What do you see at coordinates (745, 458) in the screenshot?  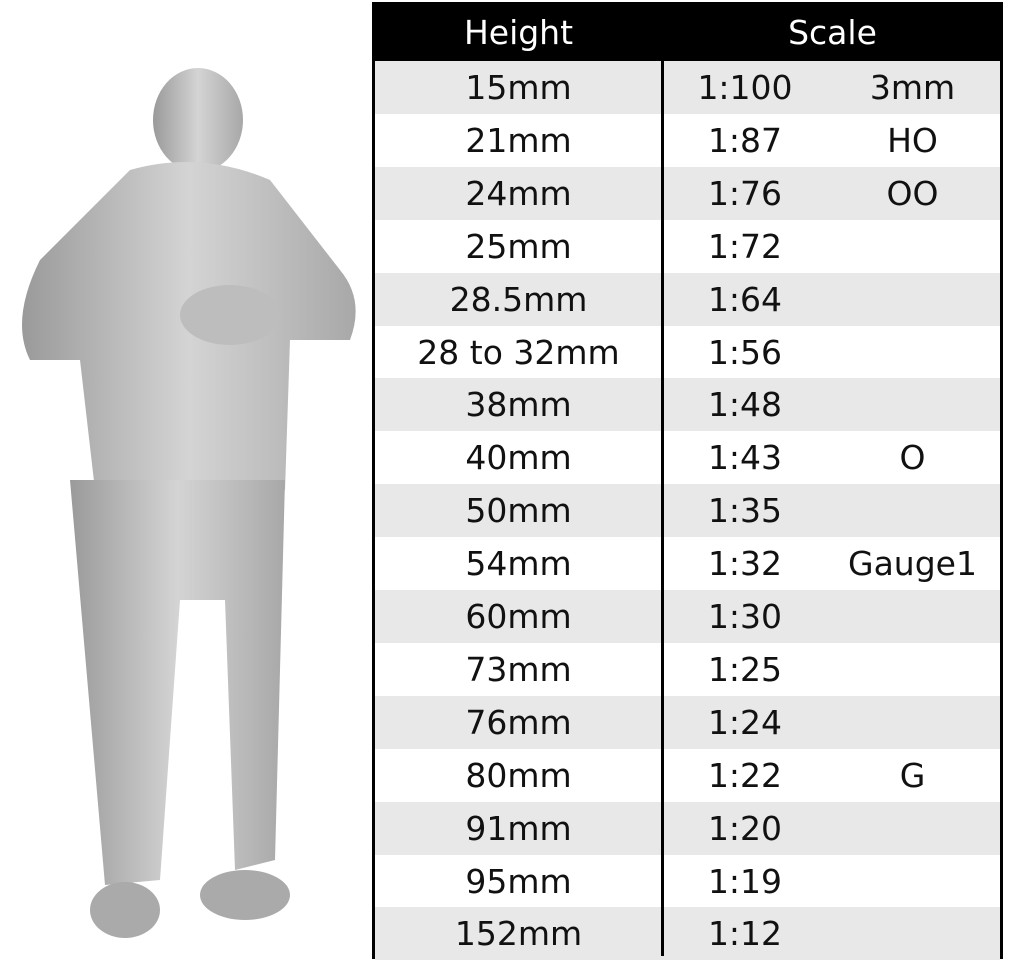 I see `ratio-cell: 1:43` at bounding box center [745, 458].